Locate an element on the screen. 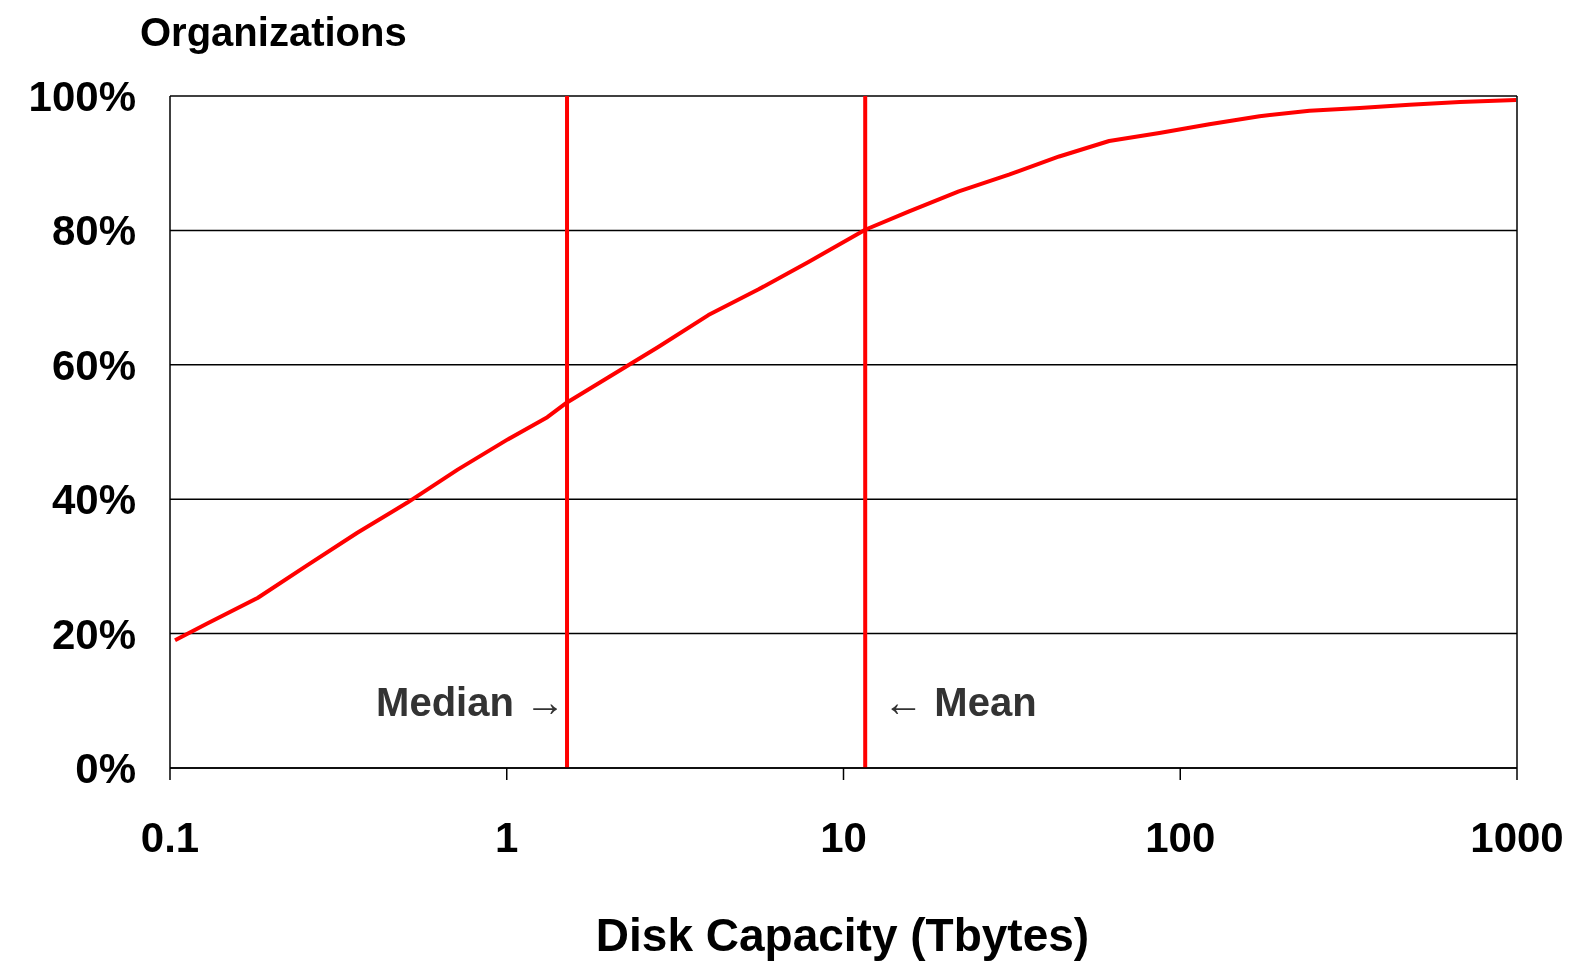 This screenshot has width=1585, height=974. y-tick-label: 0% is located at coordinates (105, 768).